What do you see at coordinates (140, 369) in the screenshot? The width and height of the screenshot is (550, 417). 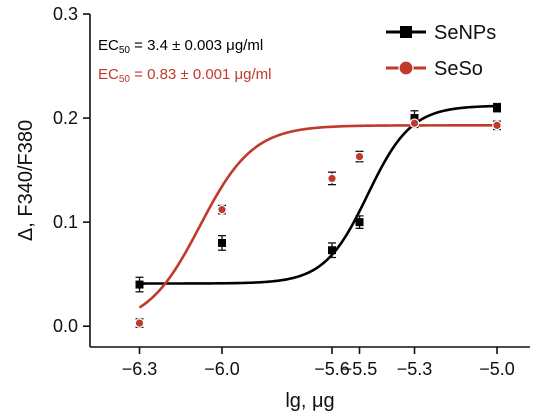 I see `x-tick-label: −6.3` at bounding box center [140, 369].